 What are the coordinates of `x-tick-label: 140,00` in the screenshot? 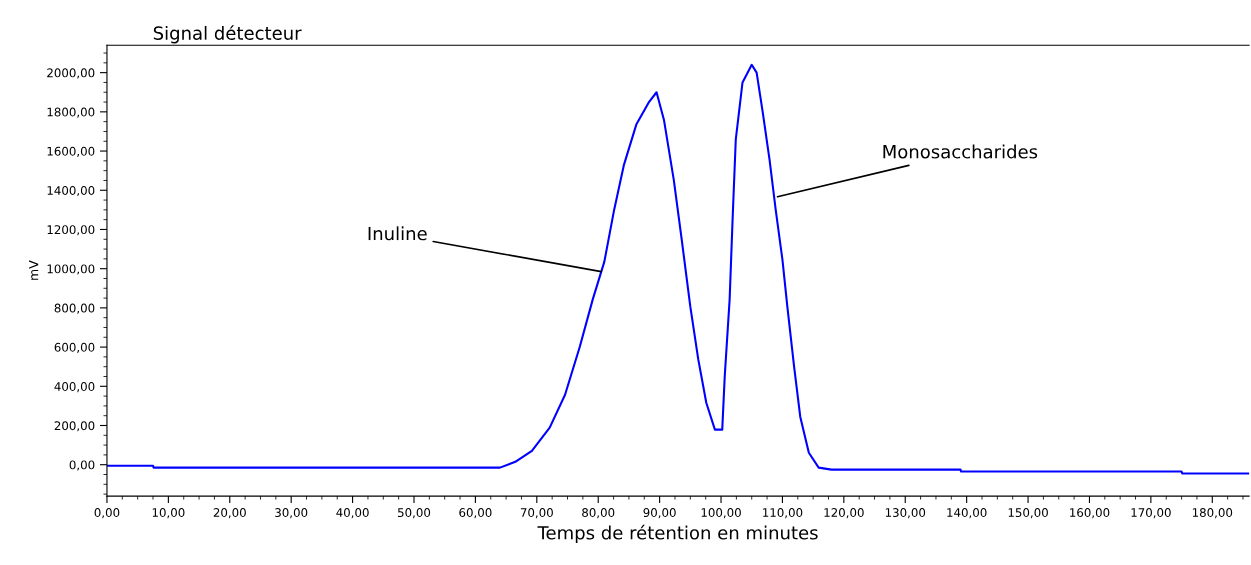 It's located at (967, 513).